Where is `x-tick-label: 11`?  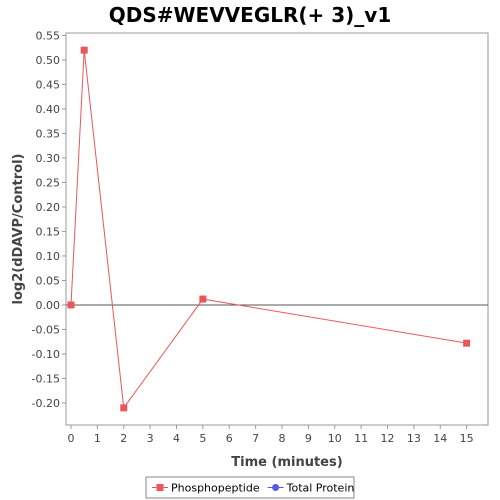
x-tick-label: 11 is located at coordinates (361, 438).